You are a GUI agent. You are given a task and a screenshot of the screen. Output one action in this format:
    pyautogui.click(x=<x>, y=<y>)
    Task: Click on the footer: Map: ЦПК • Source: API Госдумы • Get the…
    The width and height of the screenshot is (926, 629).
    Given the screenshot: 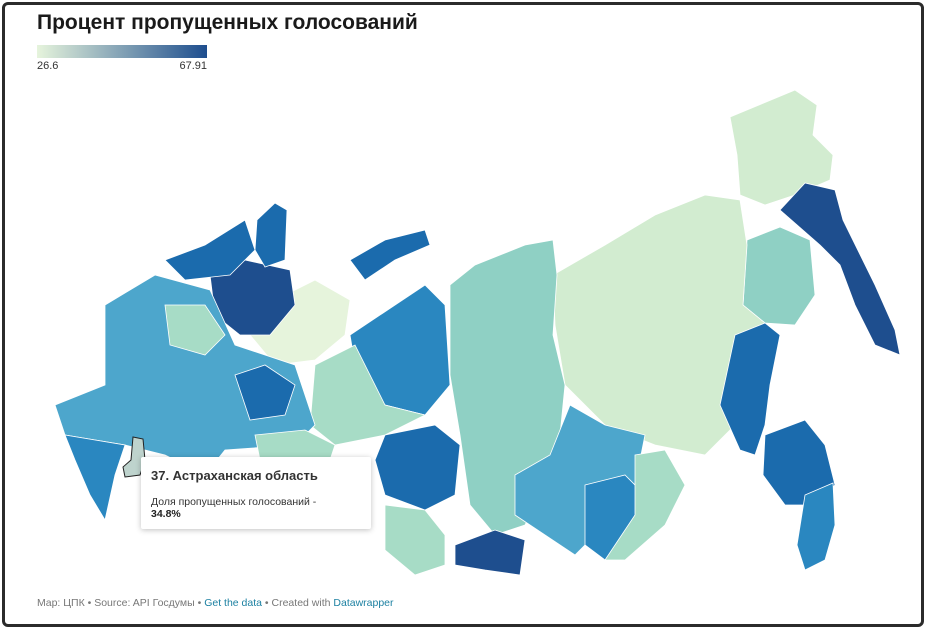 What is the action you would take?
    pyautogui.click(x=215, y=603)
    